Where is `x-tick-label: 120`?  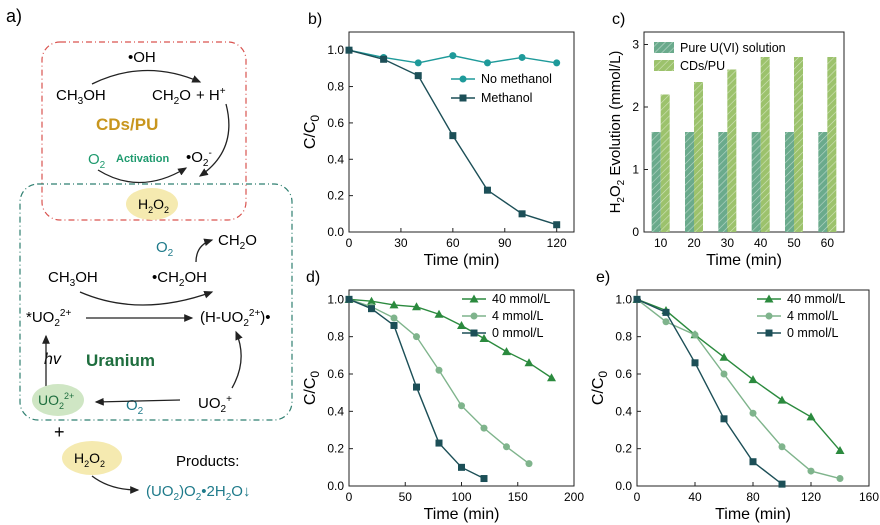 x-tick-label: 120 is located at coordinates (811, 497).